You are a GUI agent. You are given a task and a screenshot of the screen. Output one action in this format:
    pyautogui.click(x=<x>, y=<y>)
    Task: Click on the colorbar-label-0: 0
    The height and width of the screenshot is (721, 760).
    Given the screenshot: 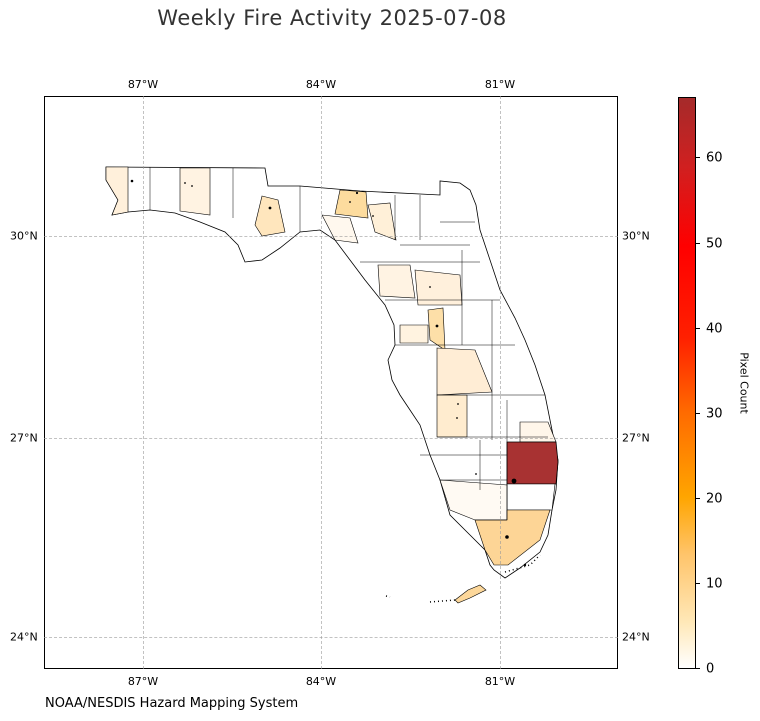 What is the action you would take?
    pyautogui.click(x=710, y=669)
    